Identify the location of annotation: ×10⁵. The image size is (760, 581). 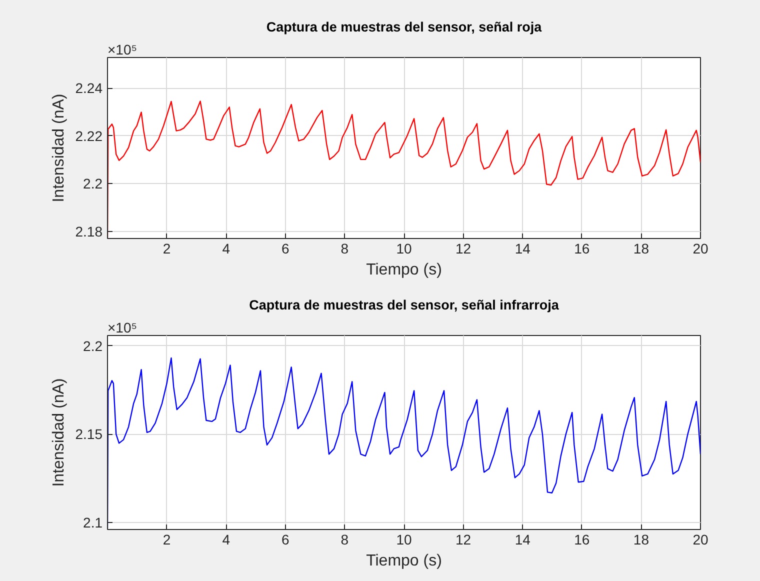
(123, 328).